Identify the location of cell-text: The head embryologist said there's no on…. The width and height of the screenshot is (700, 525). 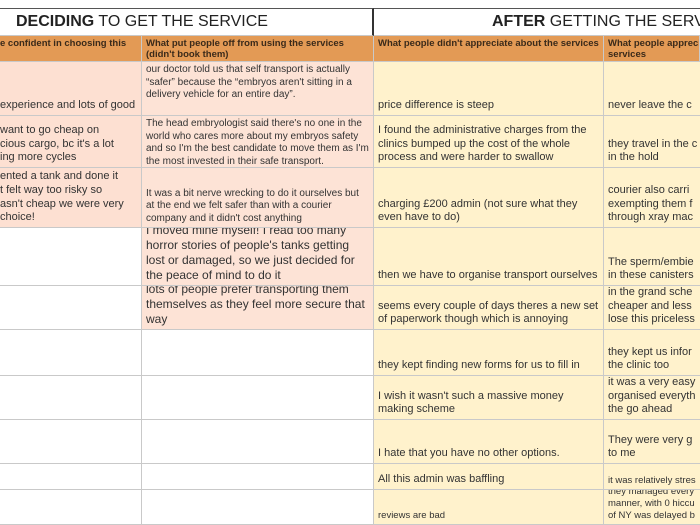
(257, 142).